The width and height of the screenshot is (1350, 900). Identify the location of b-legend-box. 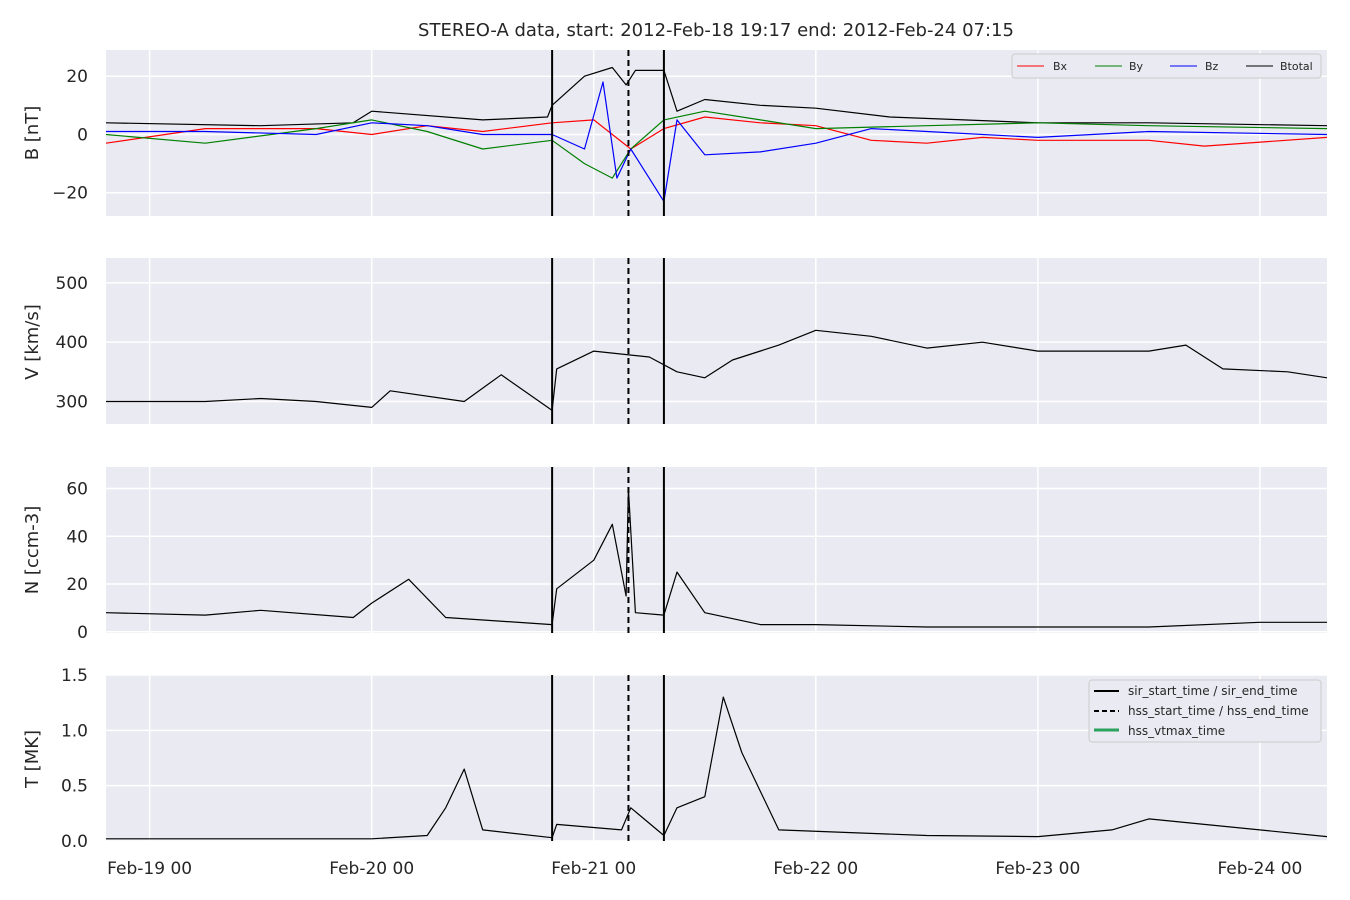
(1166, 66).